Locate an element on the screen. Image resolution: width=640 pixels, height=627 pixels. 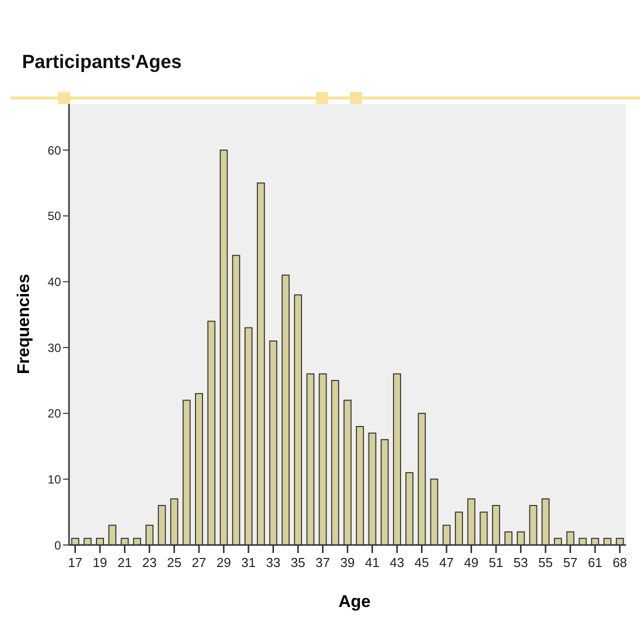
x-tick-label: 53 is located at coordinates (521, 562).